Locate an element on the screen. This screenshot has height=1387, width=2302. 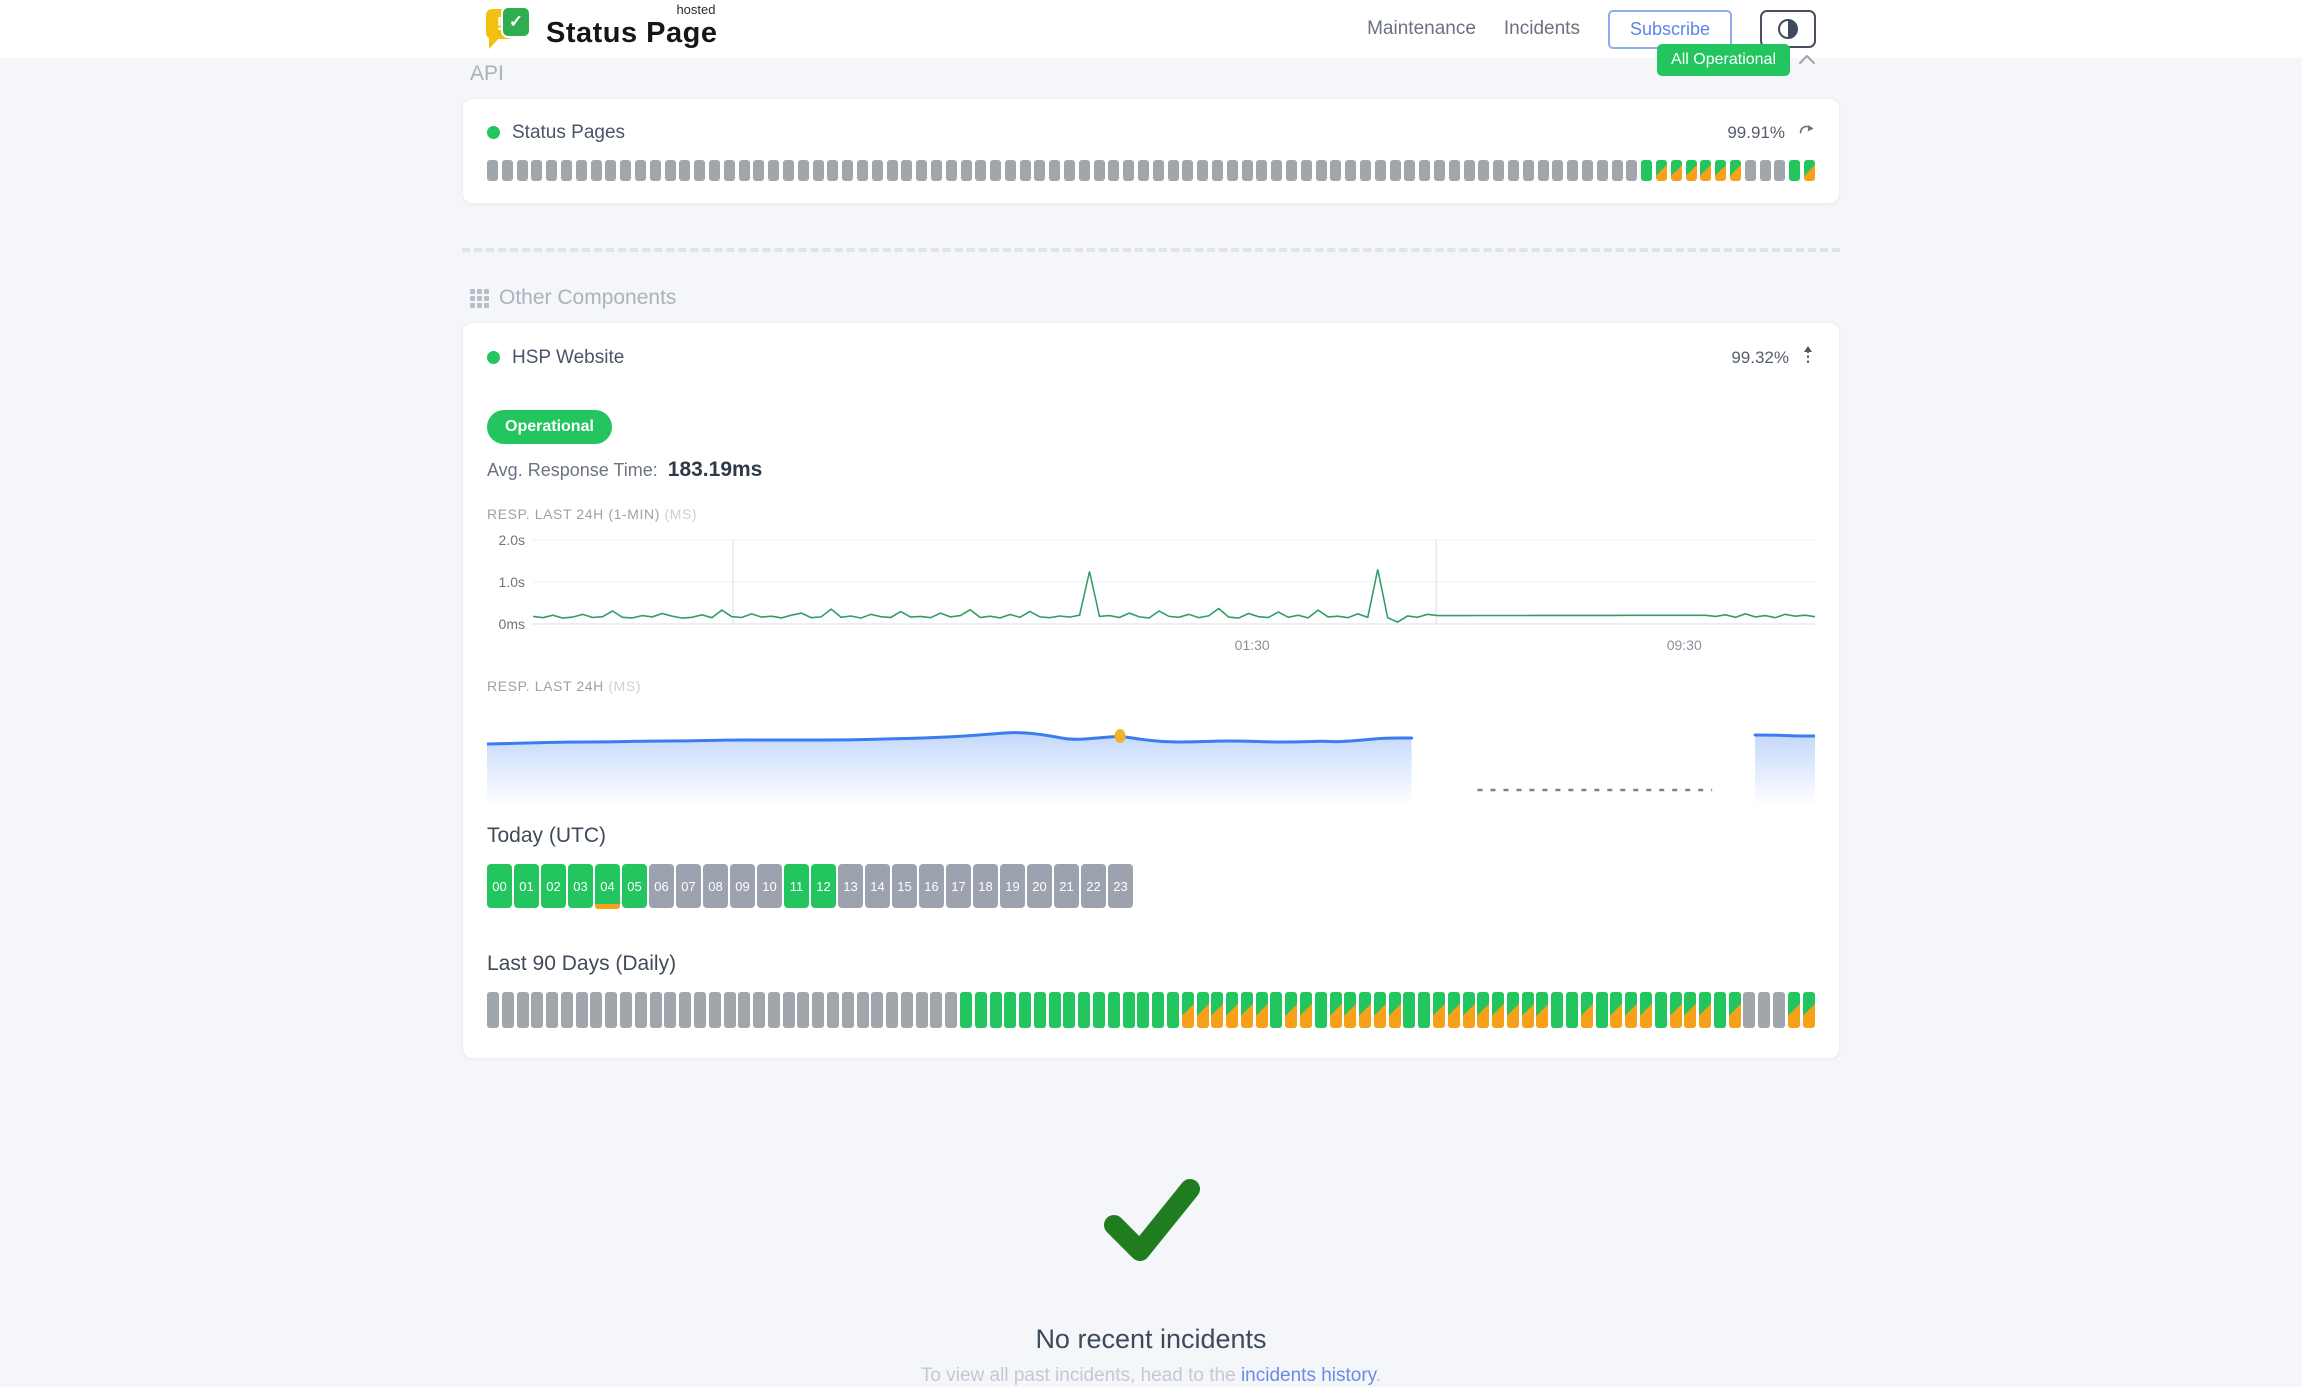
hour-cell: 08 is located at coordinates (715, 886).